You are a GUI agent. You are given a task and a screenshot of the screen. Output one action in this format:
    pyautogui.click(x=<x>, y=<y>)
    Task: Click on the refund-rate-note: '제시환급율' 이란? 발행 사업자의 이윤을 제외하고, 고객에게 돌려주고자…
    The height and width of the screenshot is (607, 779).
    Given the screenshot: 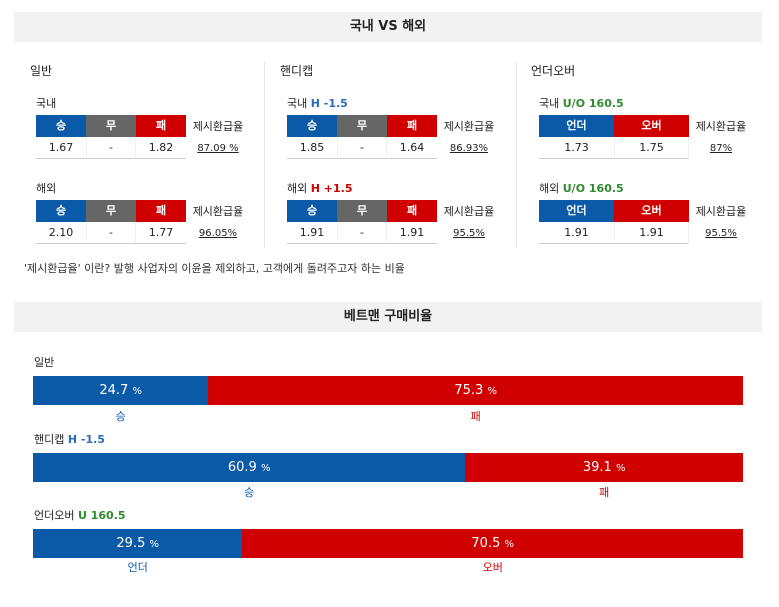 What is the action you would take?
    pyautogui.click(x=214, y=268)
    